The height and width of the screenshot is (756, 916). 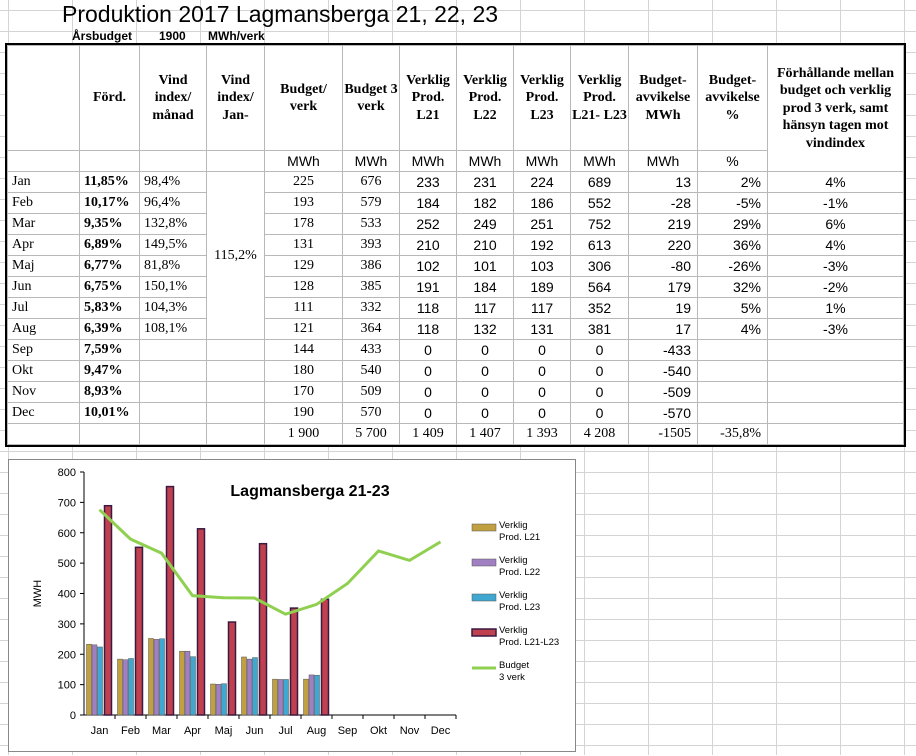 I want to click on cell-v: 132,8%, so click(x=173, y=224).